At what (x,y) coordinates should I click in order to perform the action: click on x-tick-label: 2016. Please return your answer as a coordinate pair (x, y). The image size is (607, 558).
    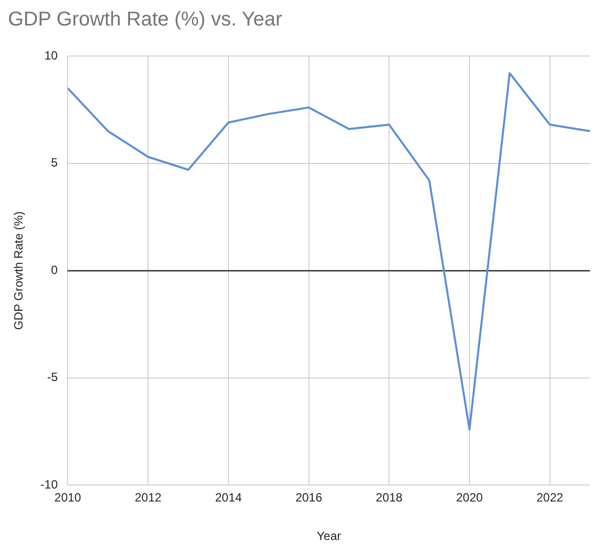
    Looking at the image, I should click on (308, 497).